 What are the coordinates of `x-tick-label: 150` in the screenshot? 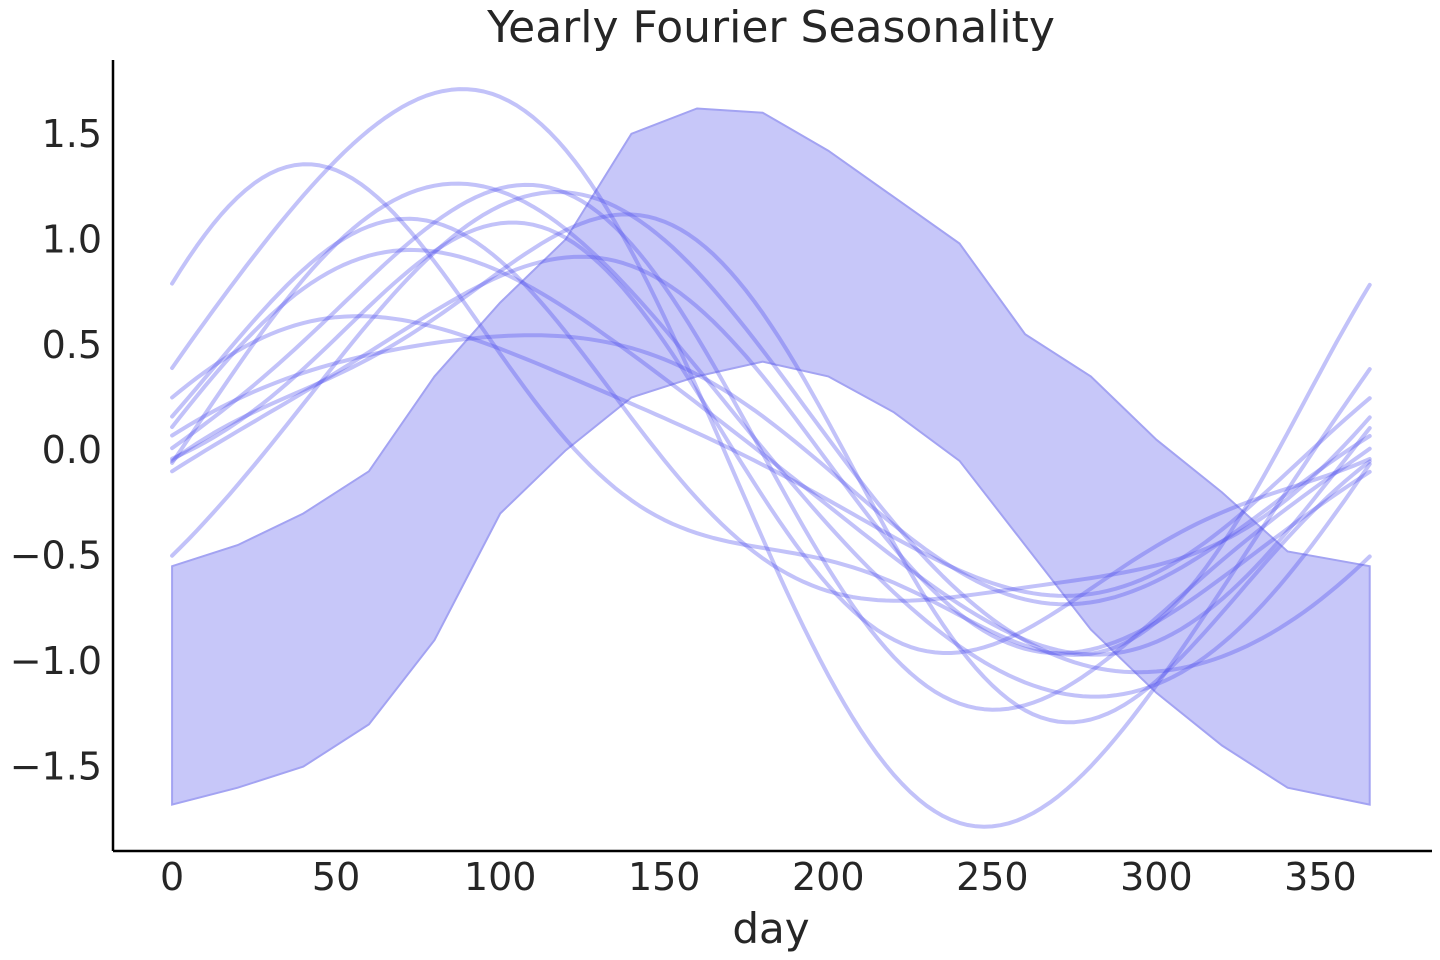 It's located at (664, 877).